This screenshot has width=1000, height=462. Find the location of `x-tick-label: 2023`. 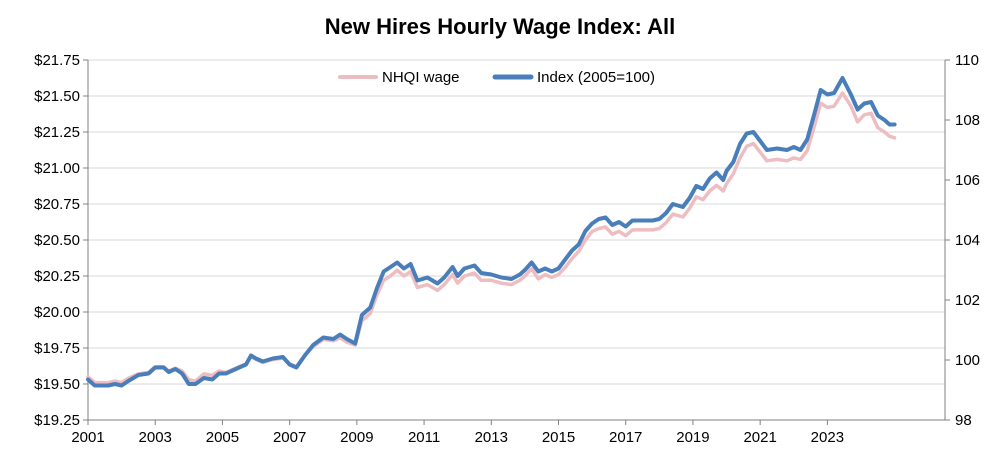

x-tick-label: 2023 is located at coordinates (827, 437).